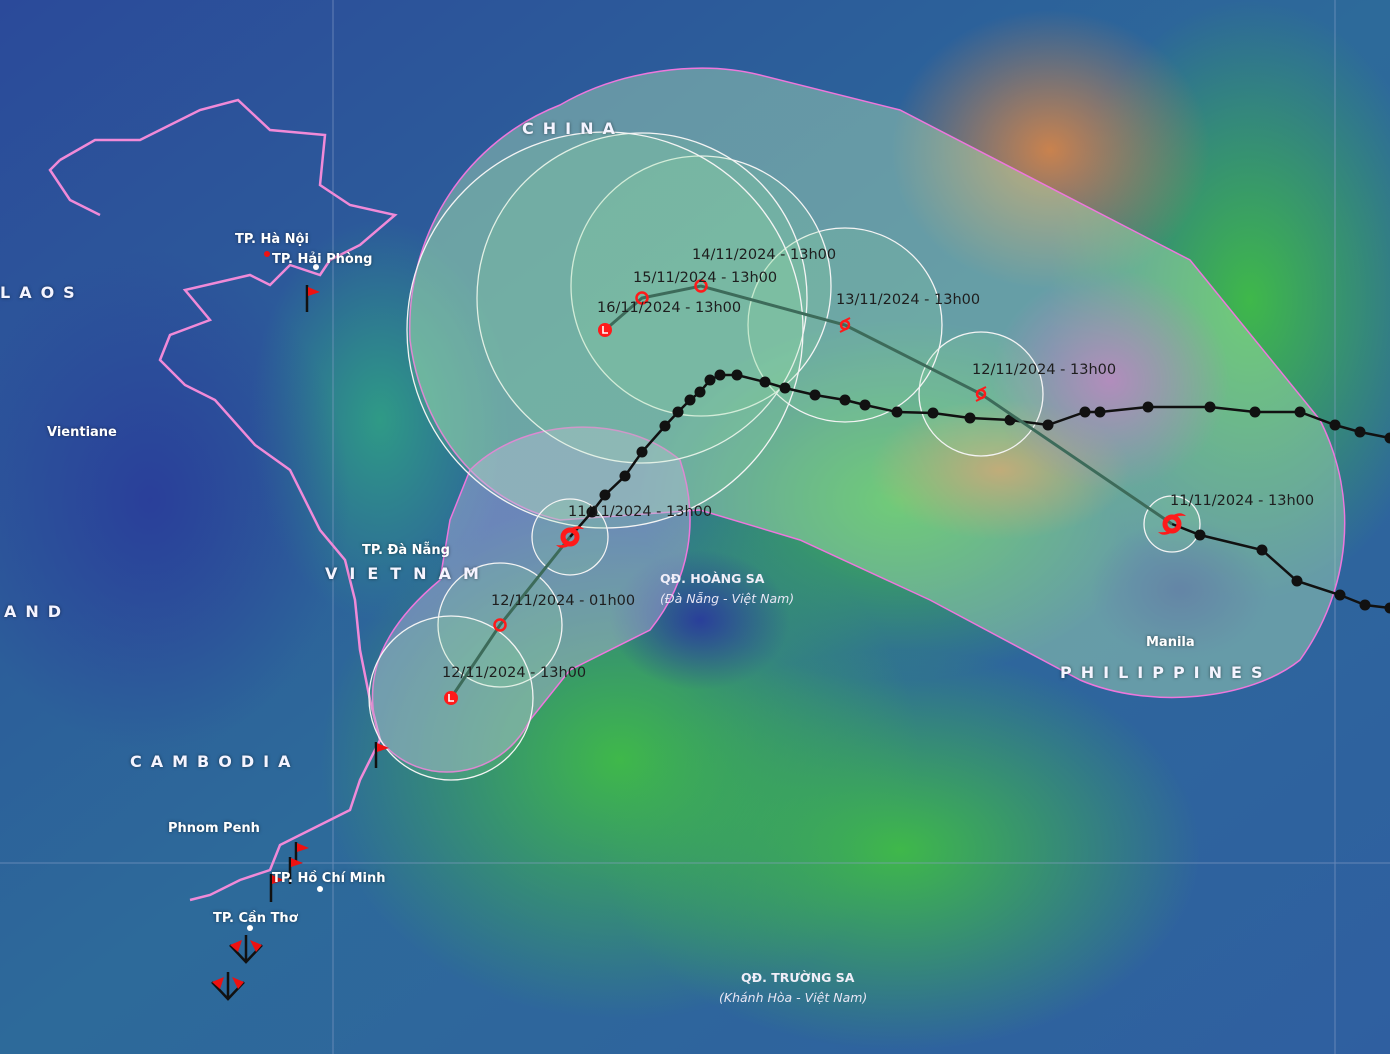 The image size is (1390, 1054). Describe the element at coordinates (764, 255) in the screenshot. I see `forecast-label: 14/11/2024 - 13h00` at that location.